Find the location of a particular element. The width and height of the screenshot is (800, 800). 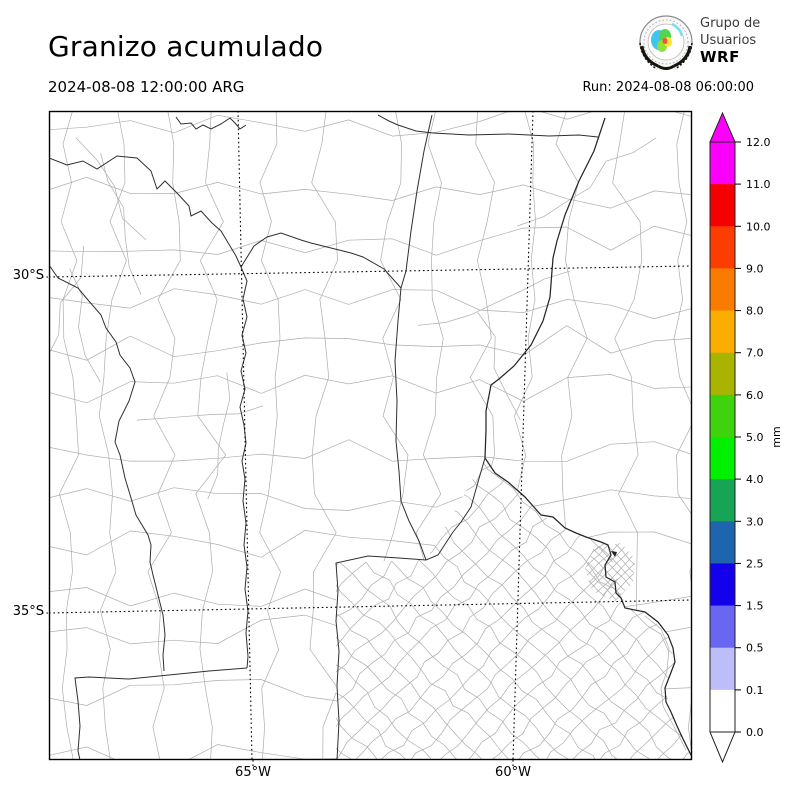

colorbar-tick-label: 4.0 is located at coordinates (755, 479).